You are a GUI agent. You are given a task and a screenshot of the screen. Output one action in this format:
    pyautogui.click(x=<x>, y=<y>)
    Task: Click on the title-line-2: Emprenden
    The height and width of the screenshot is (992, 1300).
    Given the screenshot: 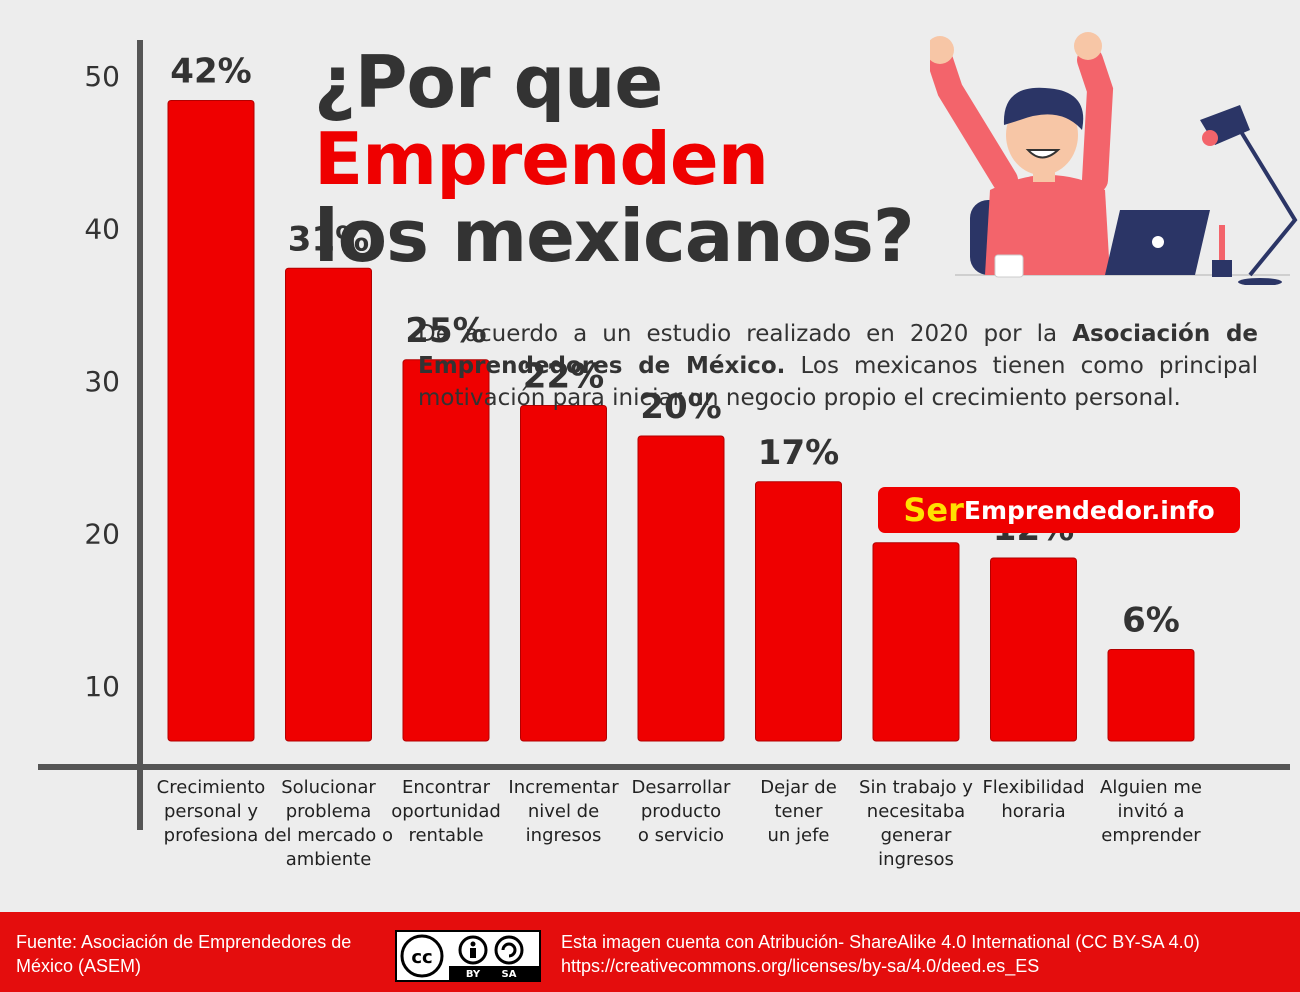 What is the action you would take?
    pyautogui.click(x=541, y=159)
    